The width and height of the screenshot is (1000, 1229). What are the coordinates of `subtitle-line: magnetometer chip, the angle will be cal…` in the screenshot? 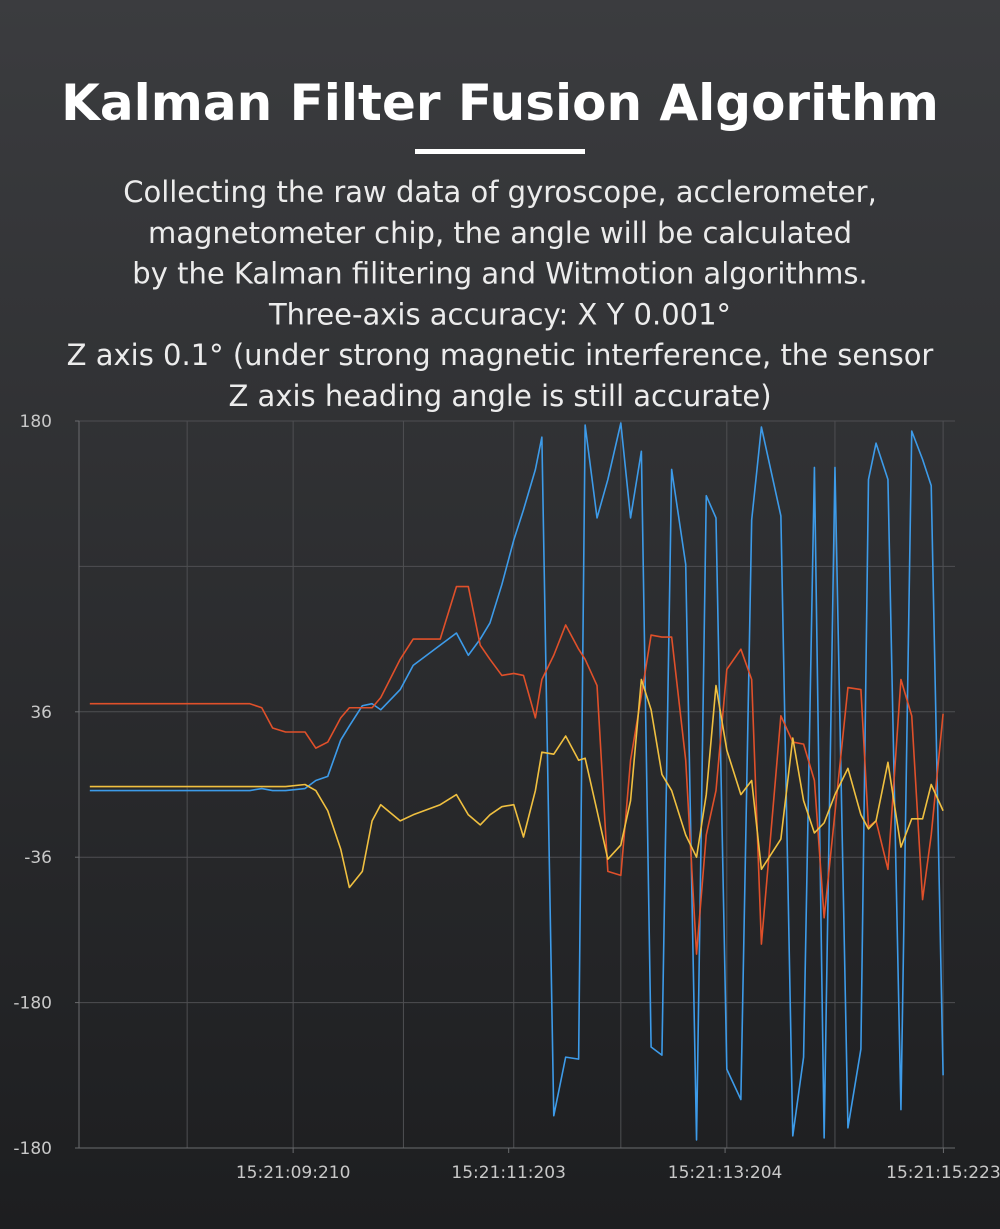 It's located at (500, 233).